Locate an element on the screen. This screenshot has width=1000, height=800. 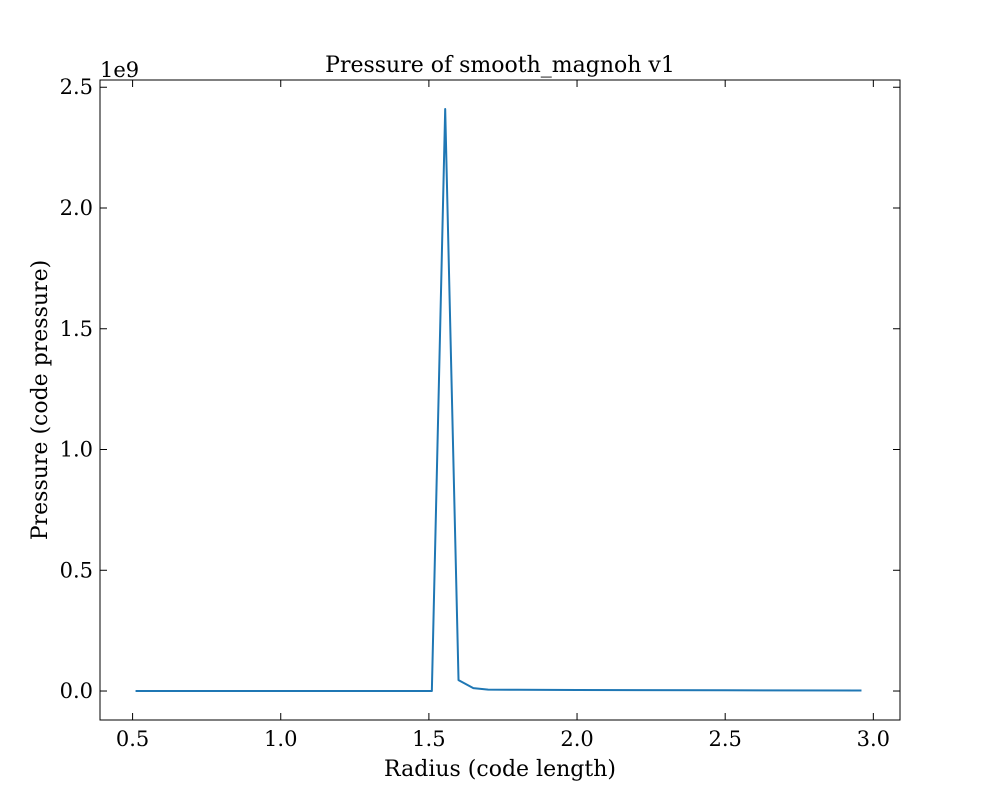
x-axis-label: Radius (code length) is located at coordinates (500, 769).